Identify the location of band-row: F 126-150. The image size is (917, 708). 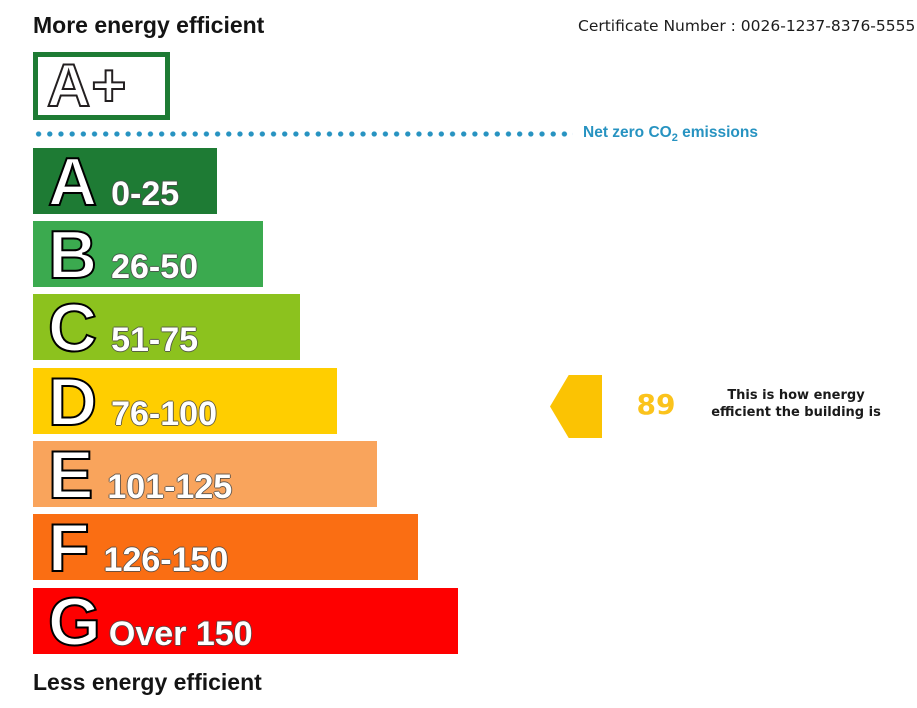
(225, 548).